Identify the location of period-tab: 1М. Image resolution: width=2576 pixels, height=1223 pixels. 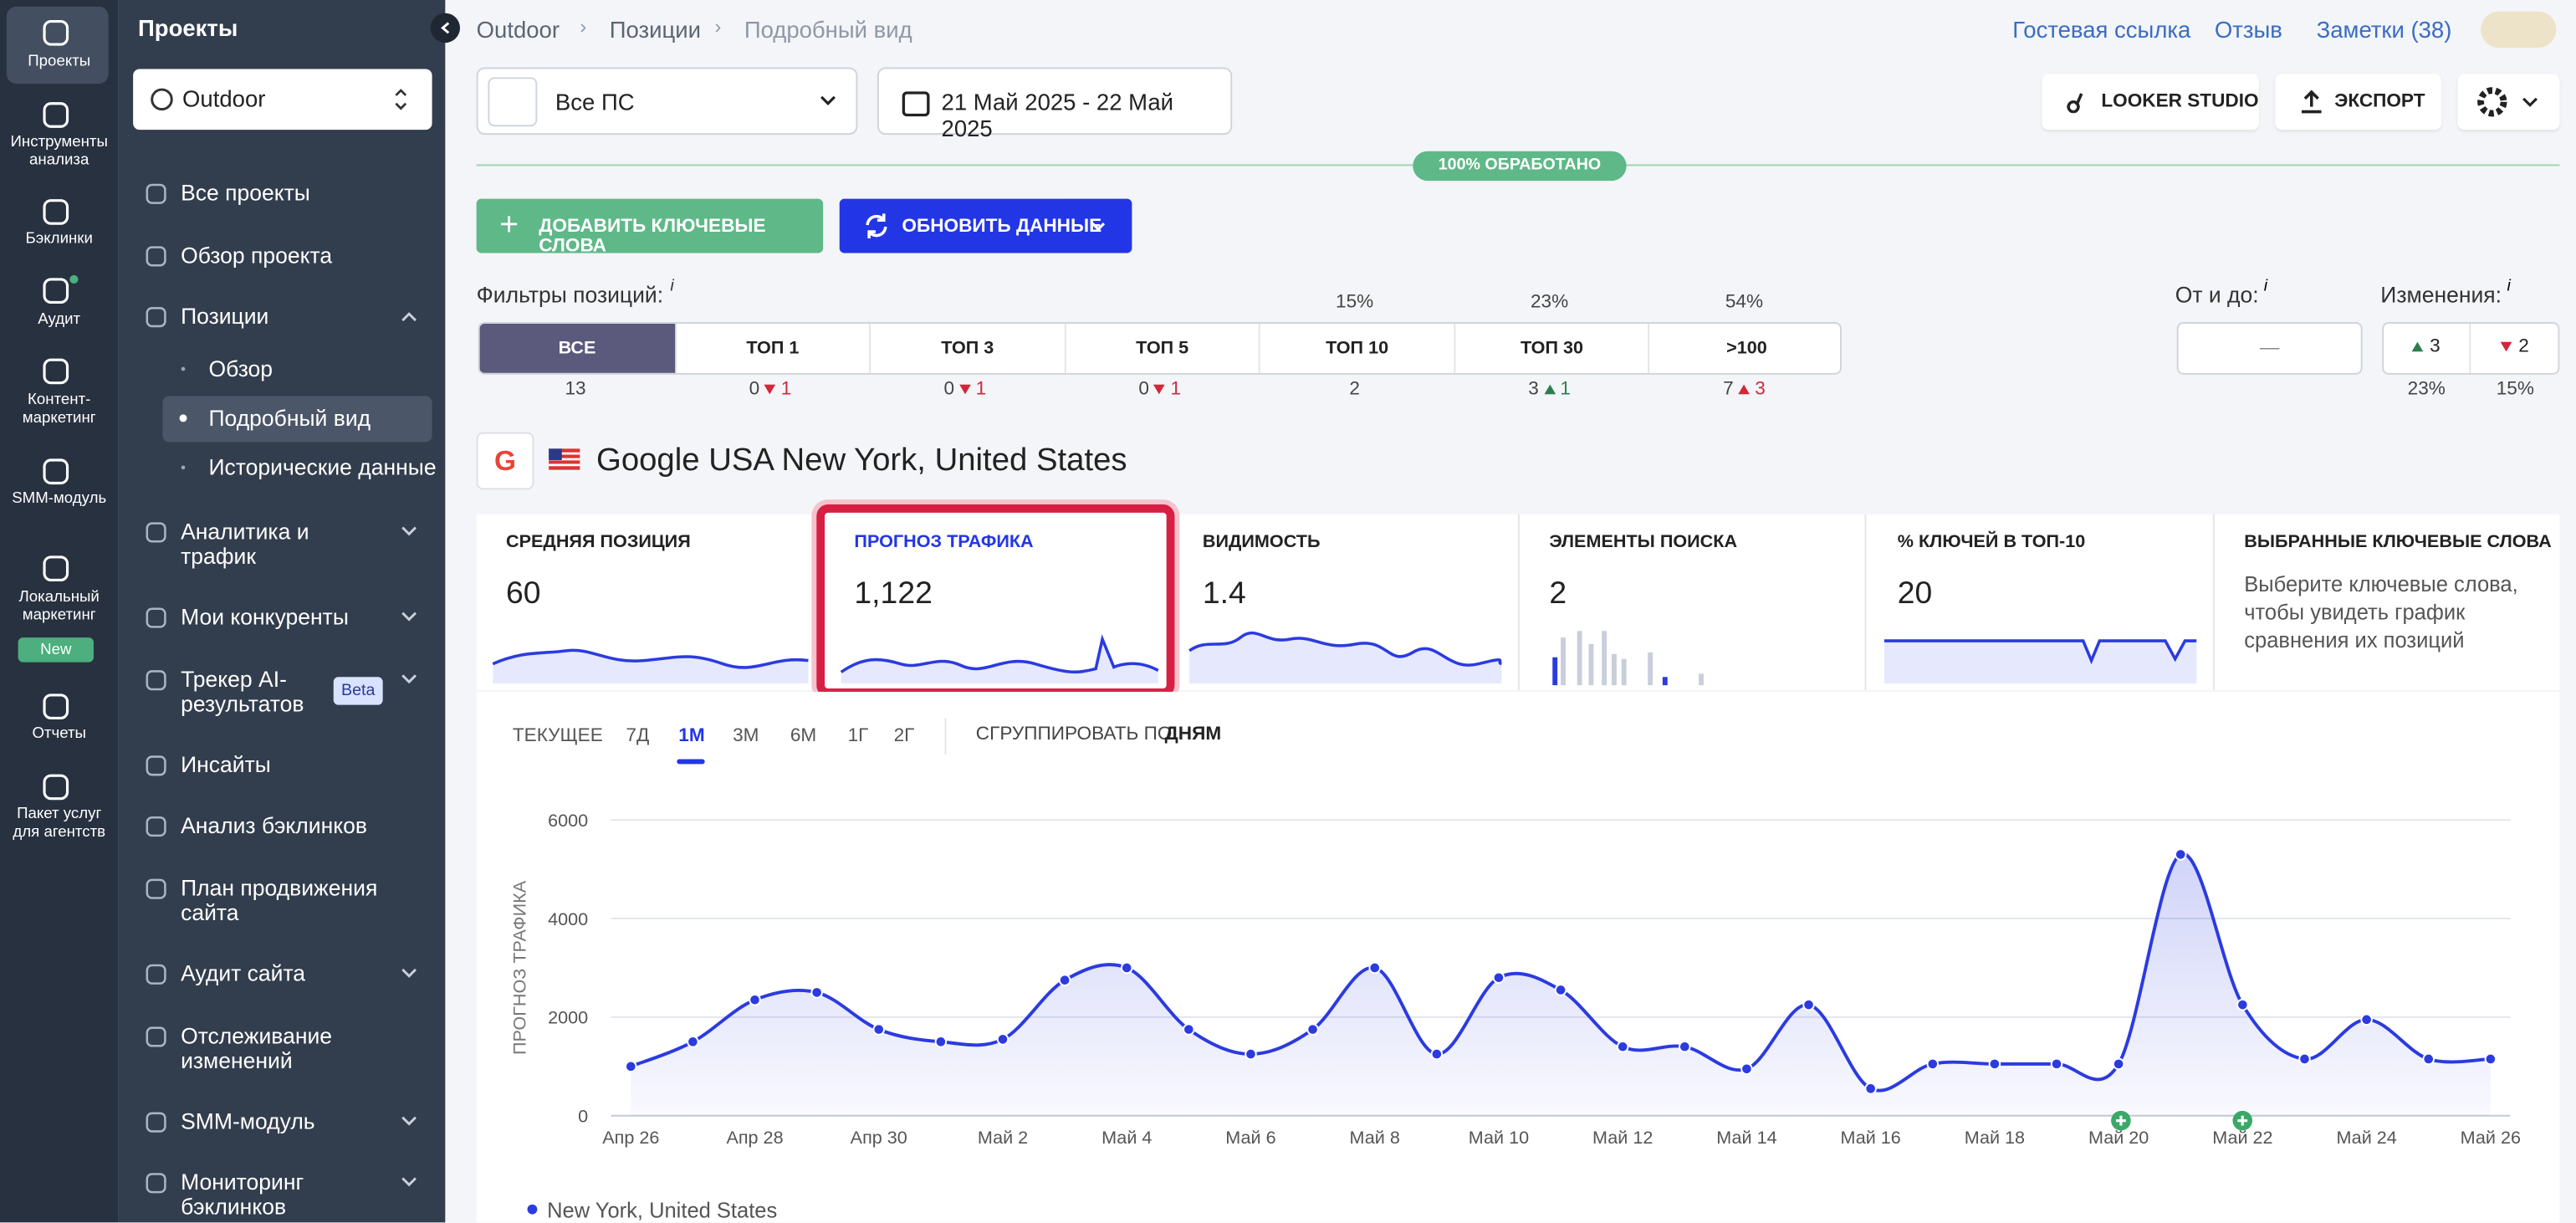
(691, 736).